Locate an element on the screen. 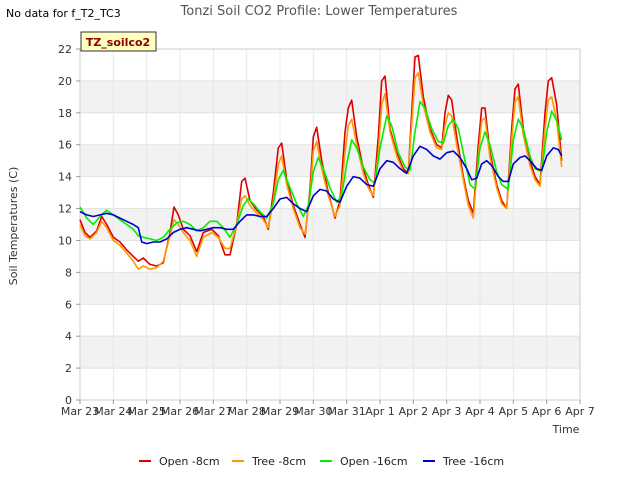 This screenshot has width=640, height=480. y-tick-label: 18 is located at coordinates (65, 113).